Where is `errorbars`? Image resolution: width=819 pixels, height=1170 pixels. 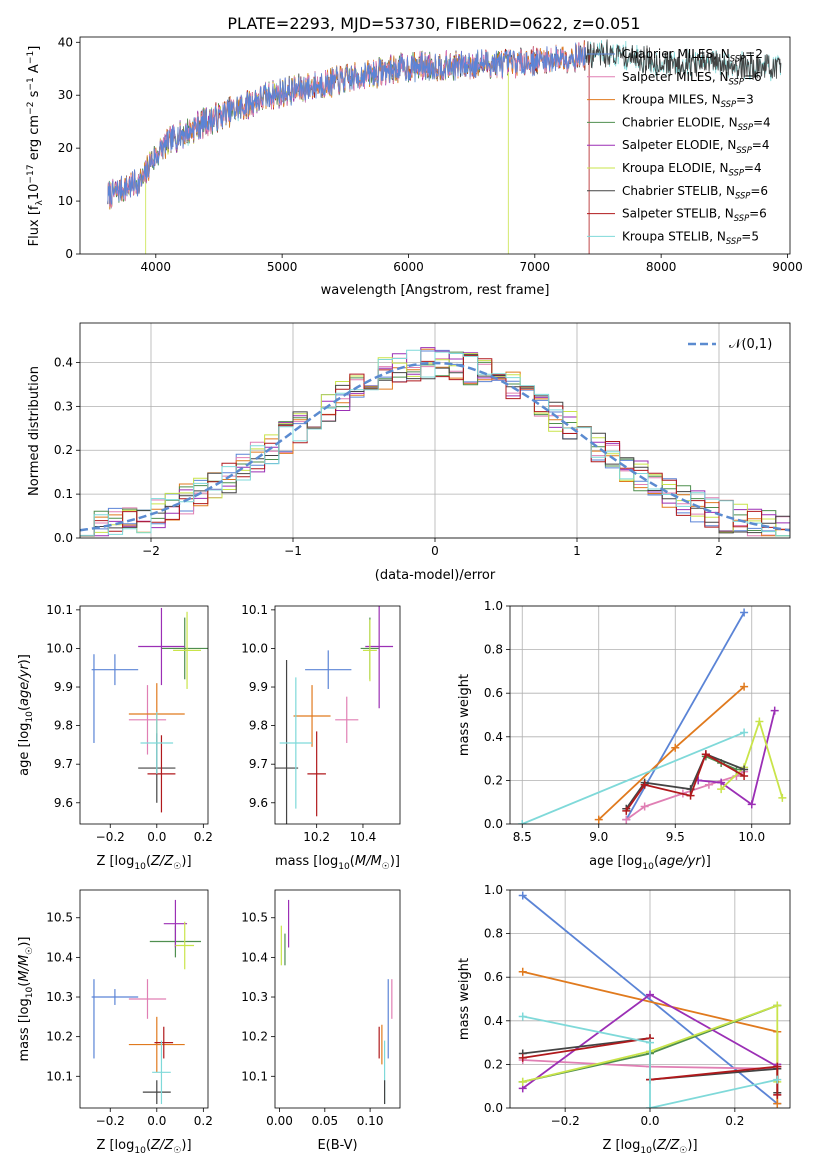 errorbars is located at coordinates (146, 1002).